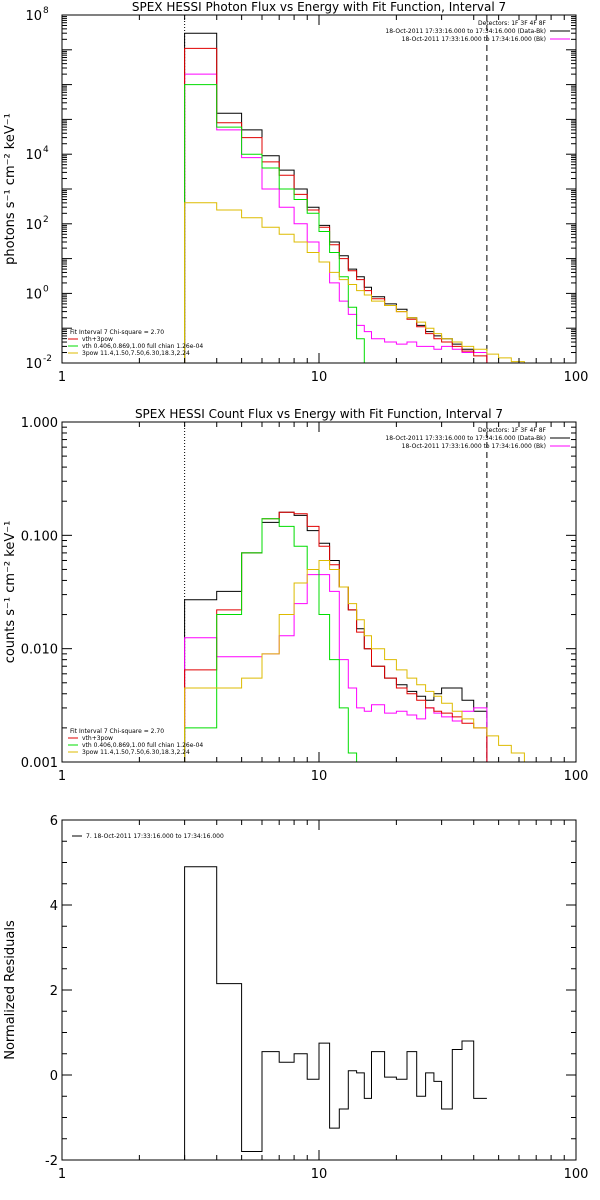 This screenshot has height=1200, width=600. I want to click on photon-flux-series-bk, so click(336, 218).